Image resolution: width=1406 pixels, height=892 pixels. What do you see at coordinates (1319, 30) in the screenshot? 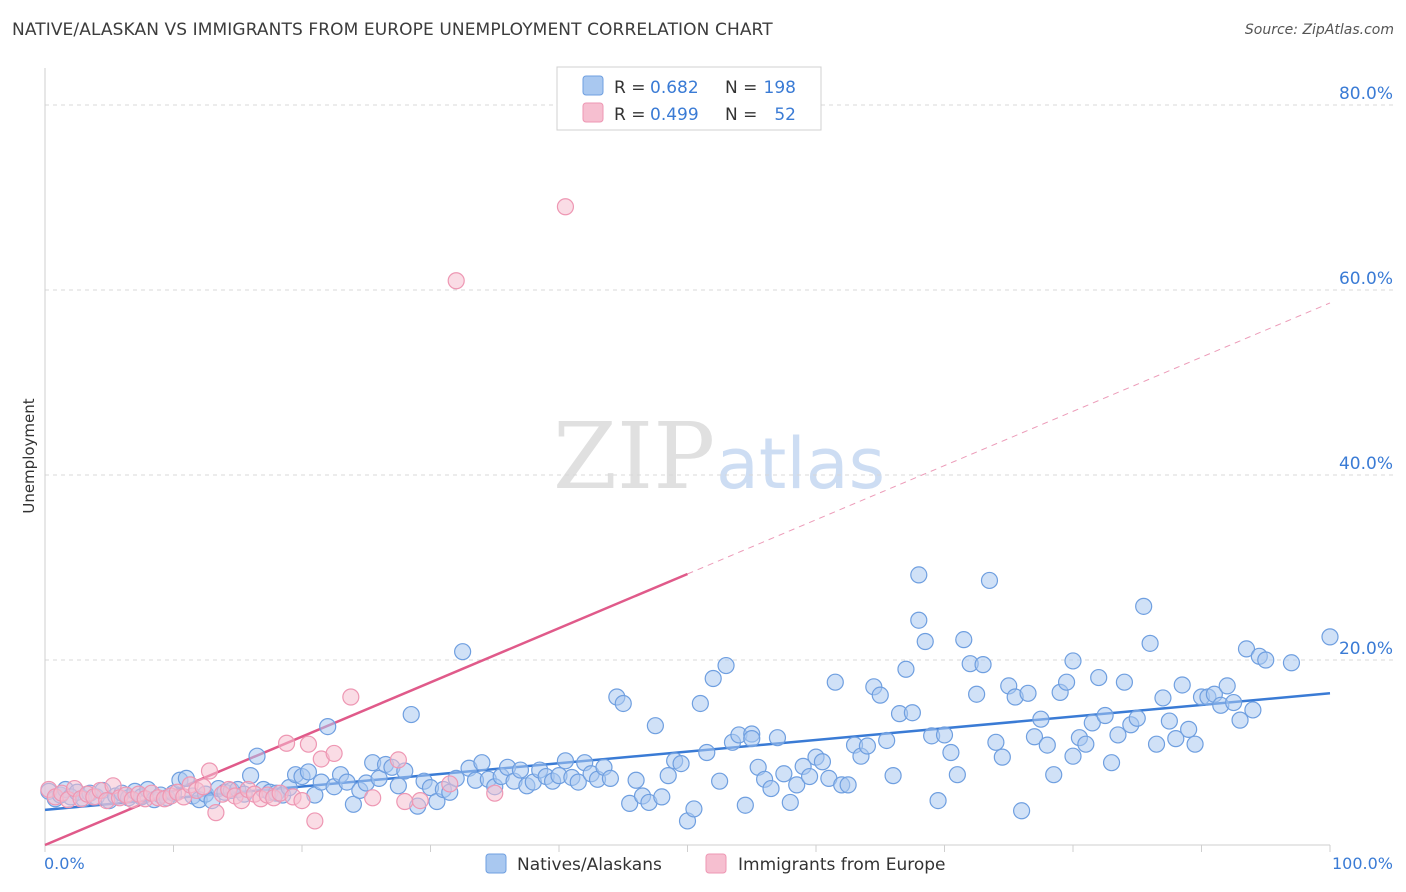
I see `source-label: Source: ZipAtlas.com` at bounding box center [1319, 30].